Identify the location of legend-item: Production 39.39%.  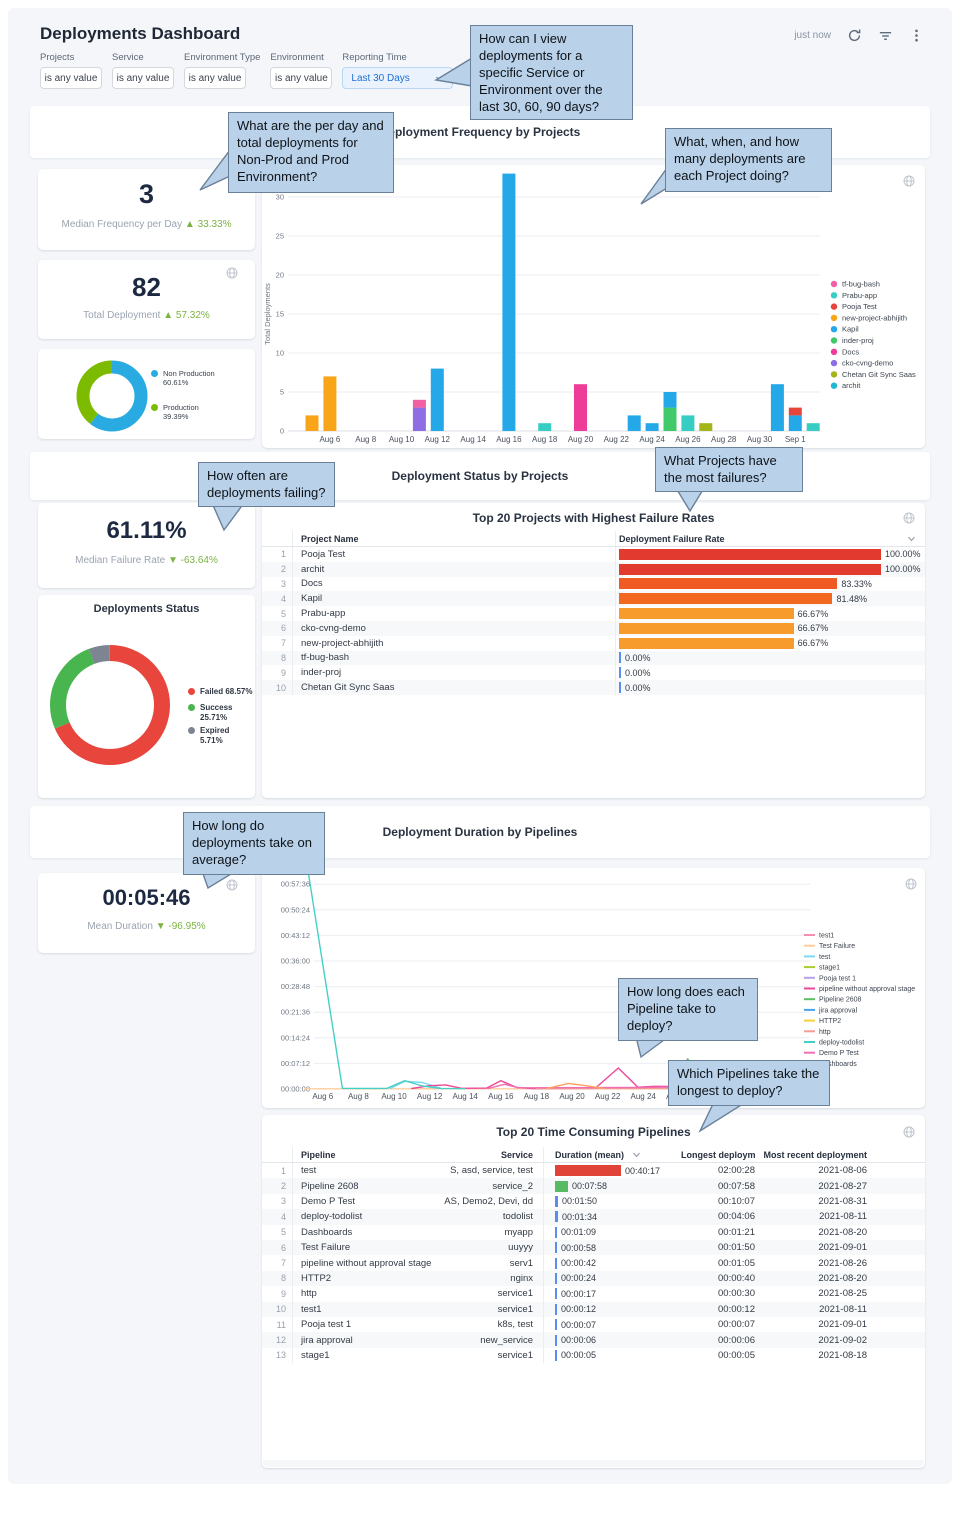
(183, 412).